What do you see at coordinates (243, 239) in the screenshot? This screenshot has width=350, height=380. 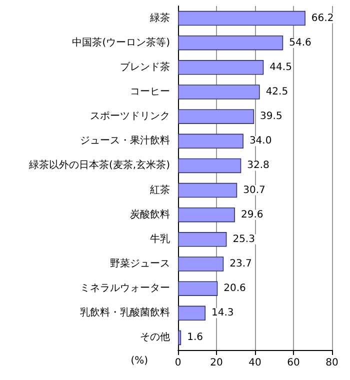 I see `data-label: 25.3` at bounding box center [243, 239].